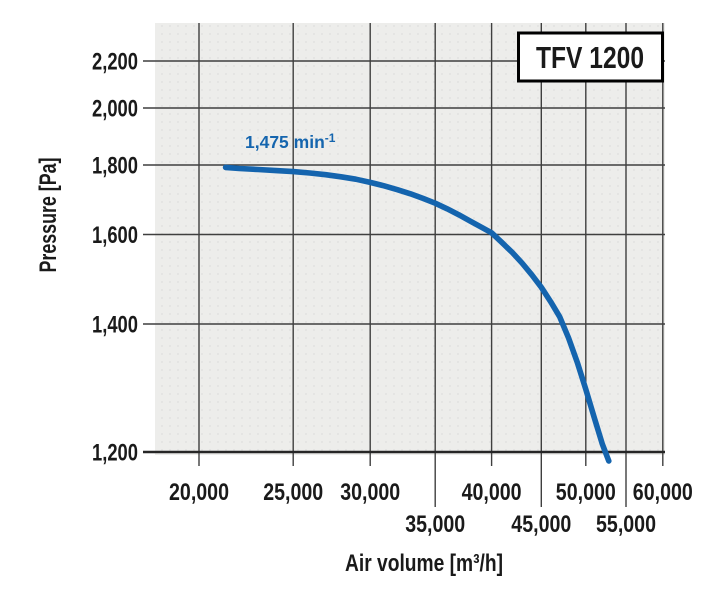 The image size is (712, 600). What do you see at coordinates (290, 141) in the screenshot?
I see `curve-rpm-label: 1,475 min-1` at bounding box center [290, 141].